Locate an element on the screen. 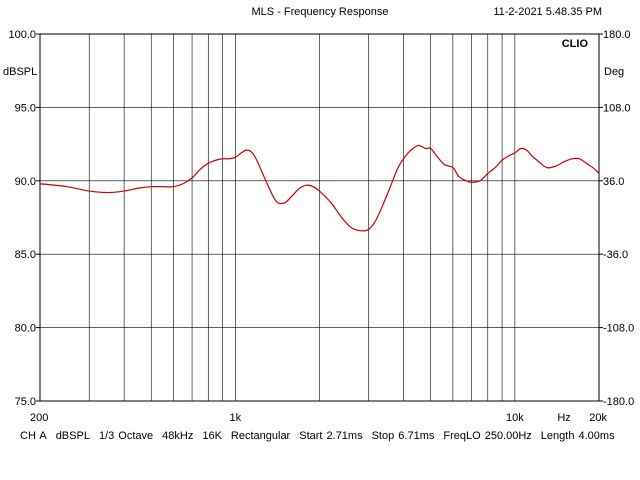 This screenshot has width=640, height=480. y-tick-label: 100.0 is located at coordinates (22, 35).